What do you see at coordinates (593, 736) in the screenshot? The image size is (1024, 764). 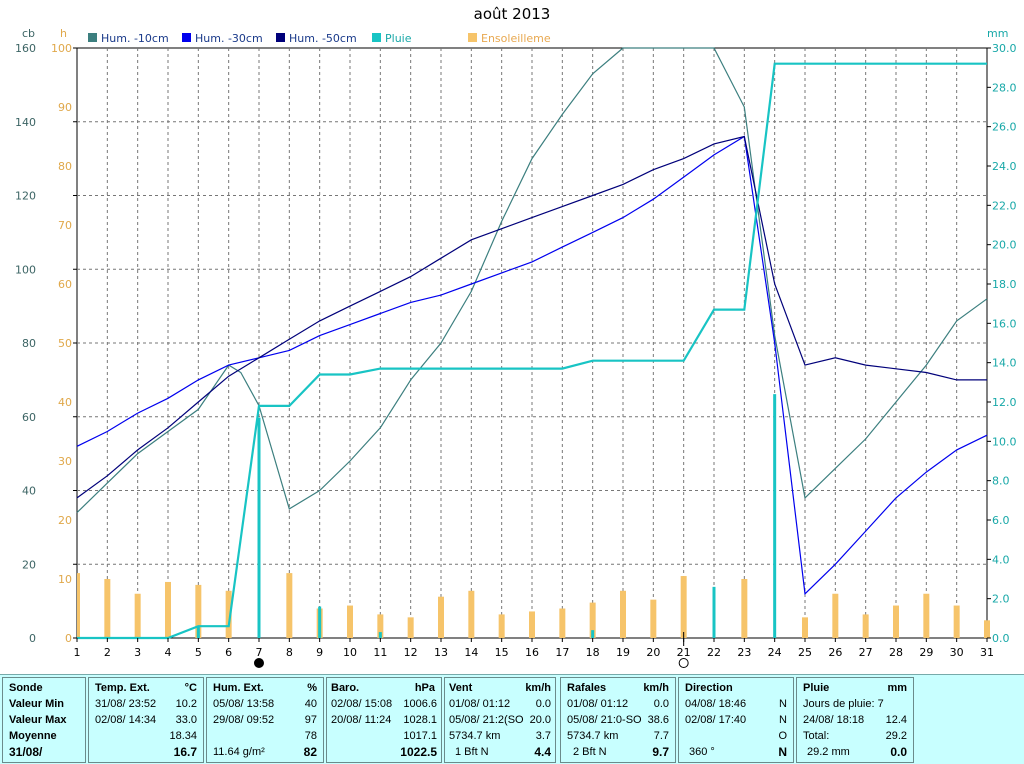 I see `stat-value: 5734.7 km` at bounding box center [593, 736].